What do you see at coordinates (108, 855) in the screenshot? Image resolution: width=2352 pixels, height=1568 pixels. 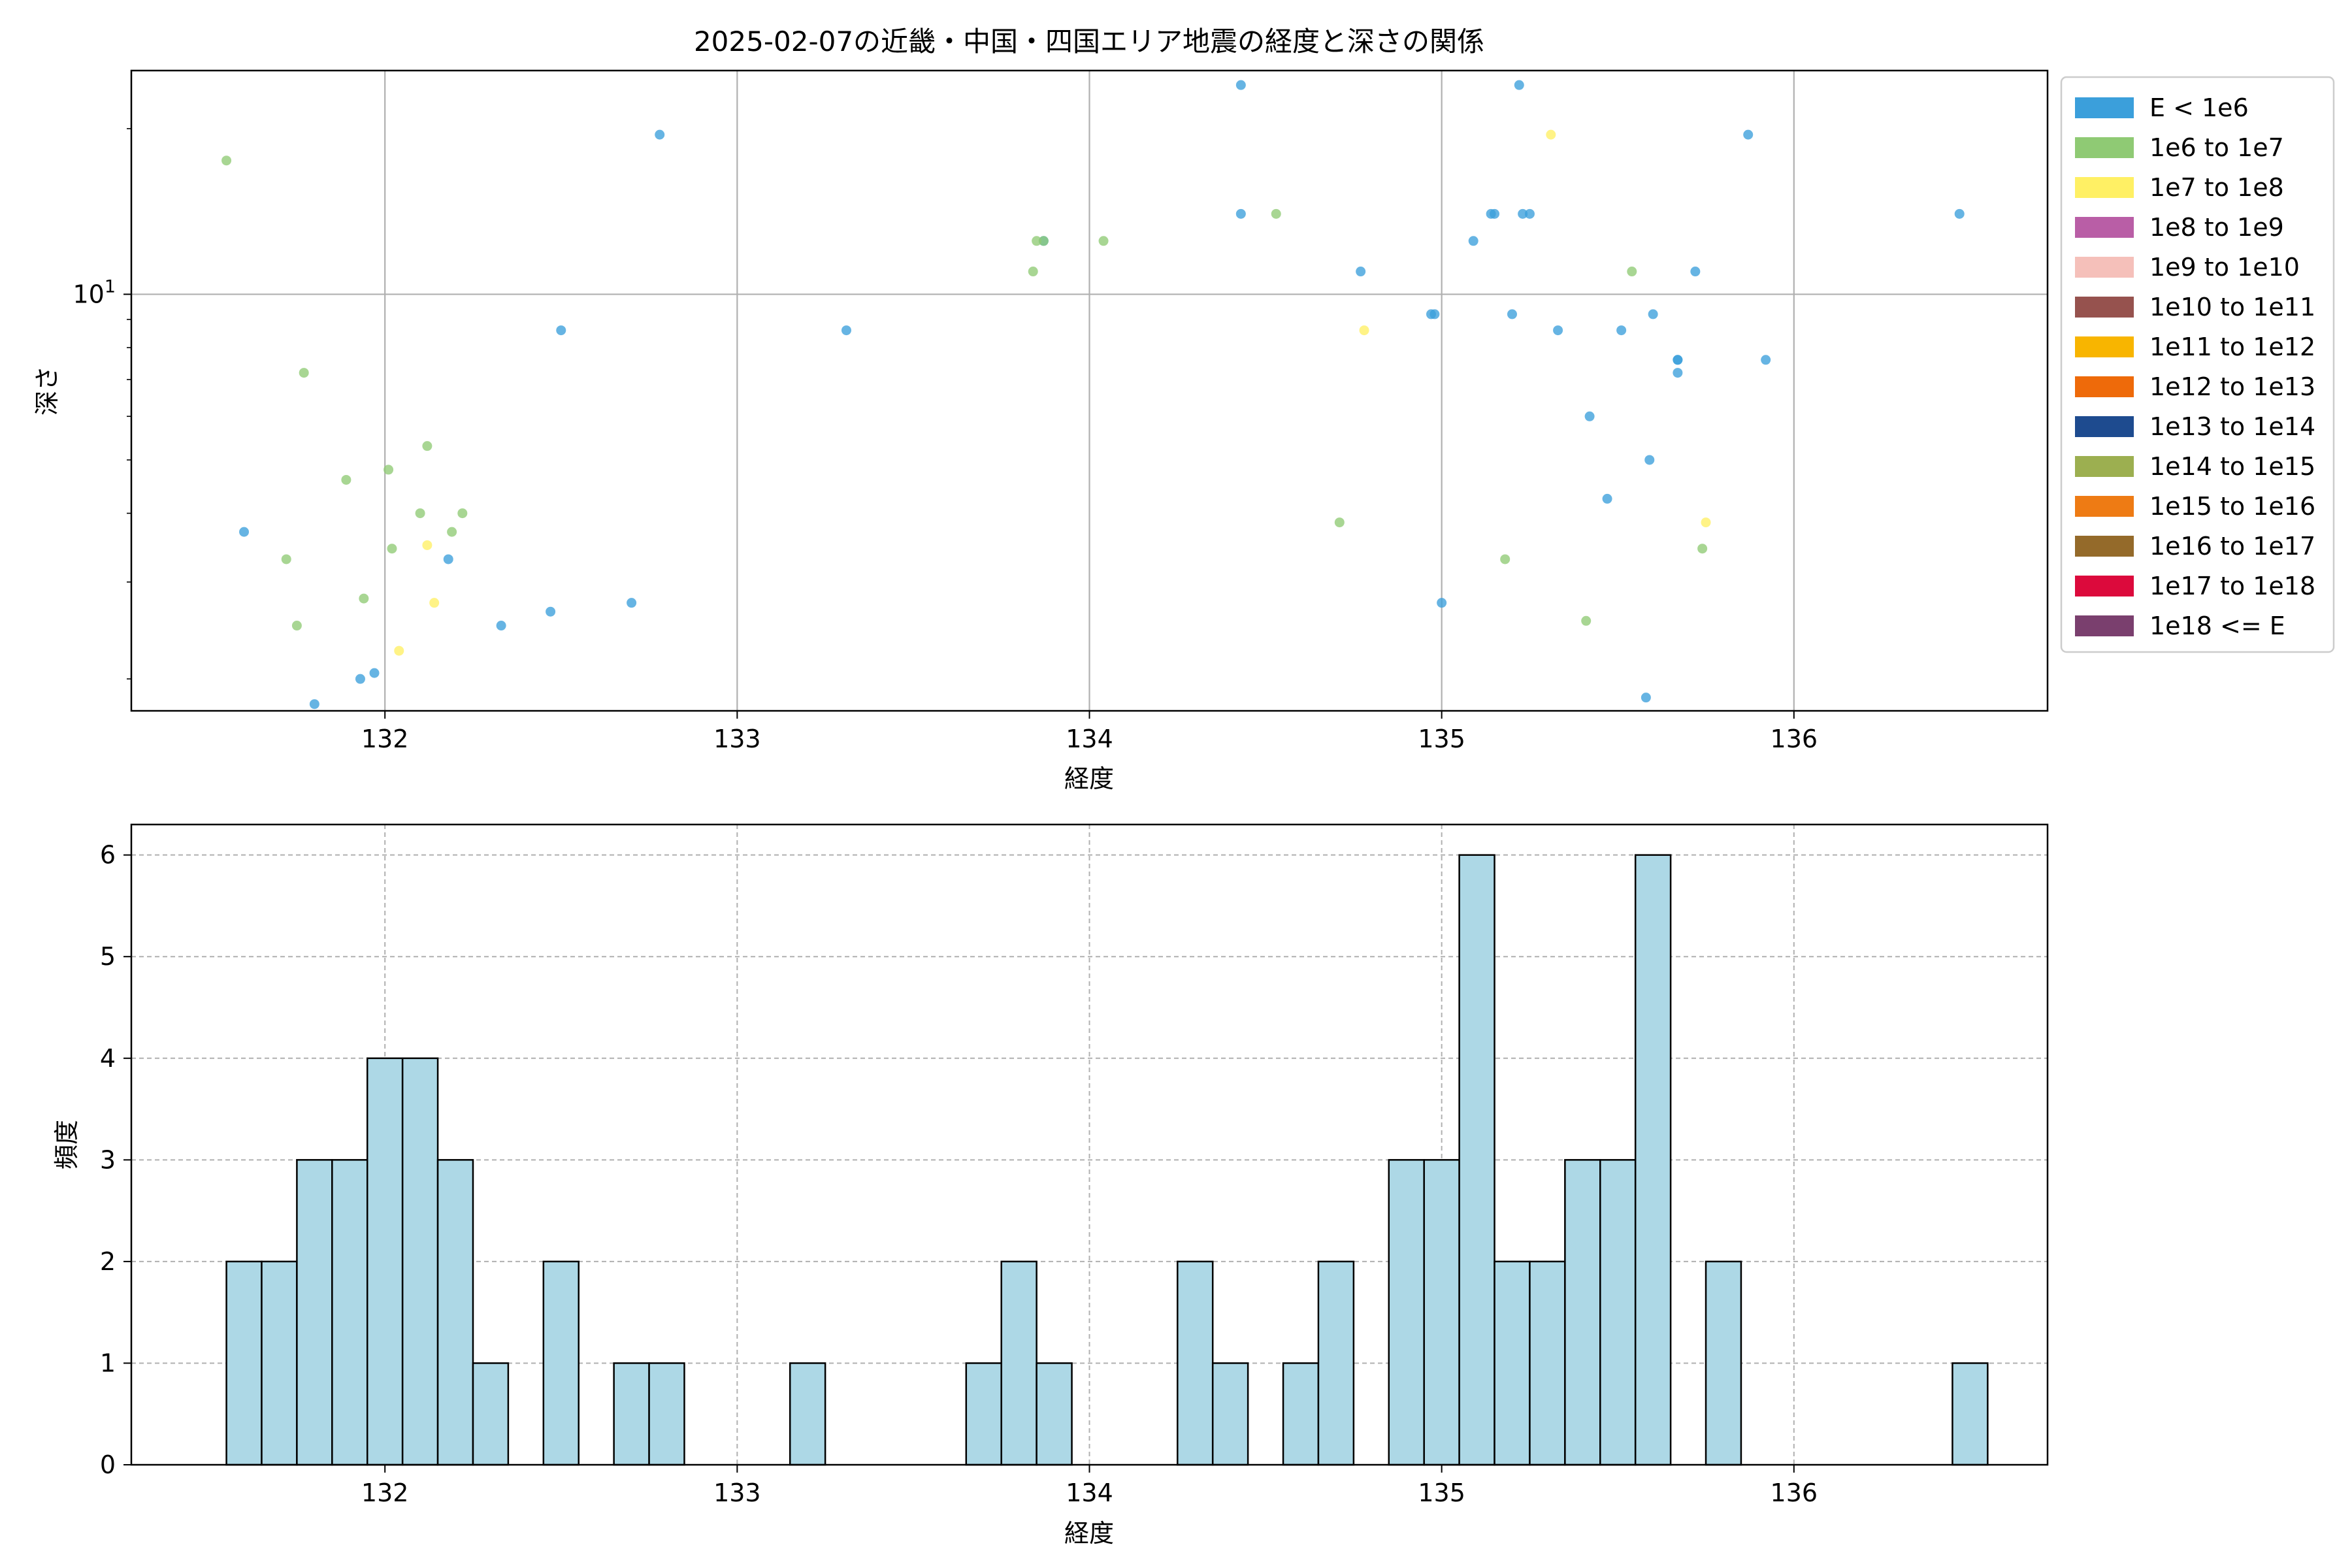 I see `histogram-y-tick-label: 6` at bounding box center [108, 855].